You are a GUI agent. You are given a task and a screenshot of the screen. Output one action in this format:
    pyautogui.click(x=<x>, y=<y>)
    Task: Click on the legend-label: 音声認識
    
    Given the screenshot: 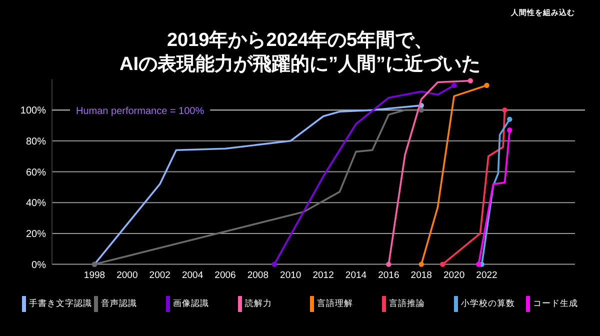 What is the action you would take?
    pyautogui.click(x=119, y=303)
    